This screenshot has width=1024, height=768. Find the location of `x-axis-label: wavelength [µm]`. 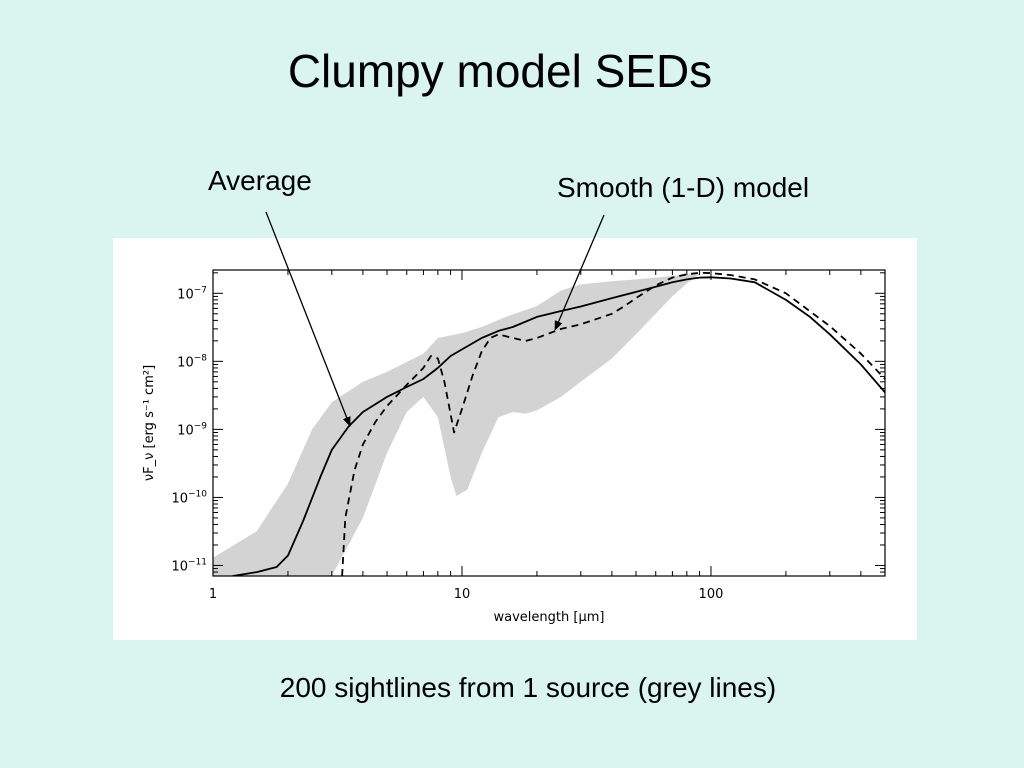

x-axis-label: wavelength [µm] is located at coordinates (549, 617).